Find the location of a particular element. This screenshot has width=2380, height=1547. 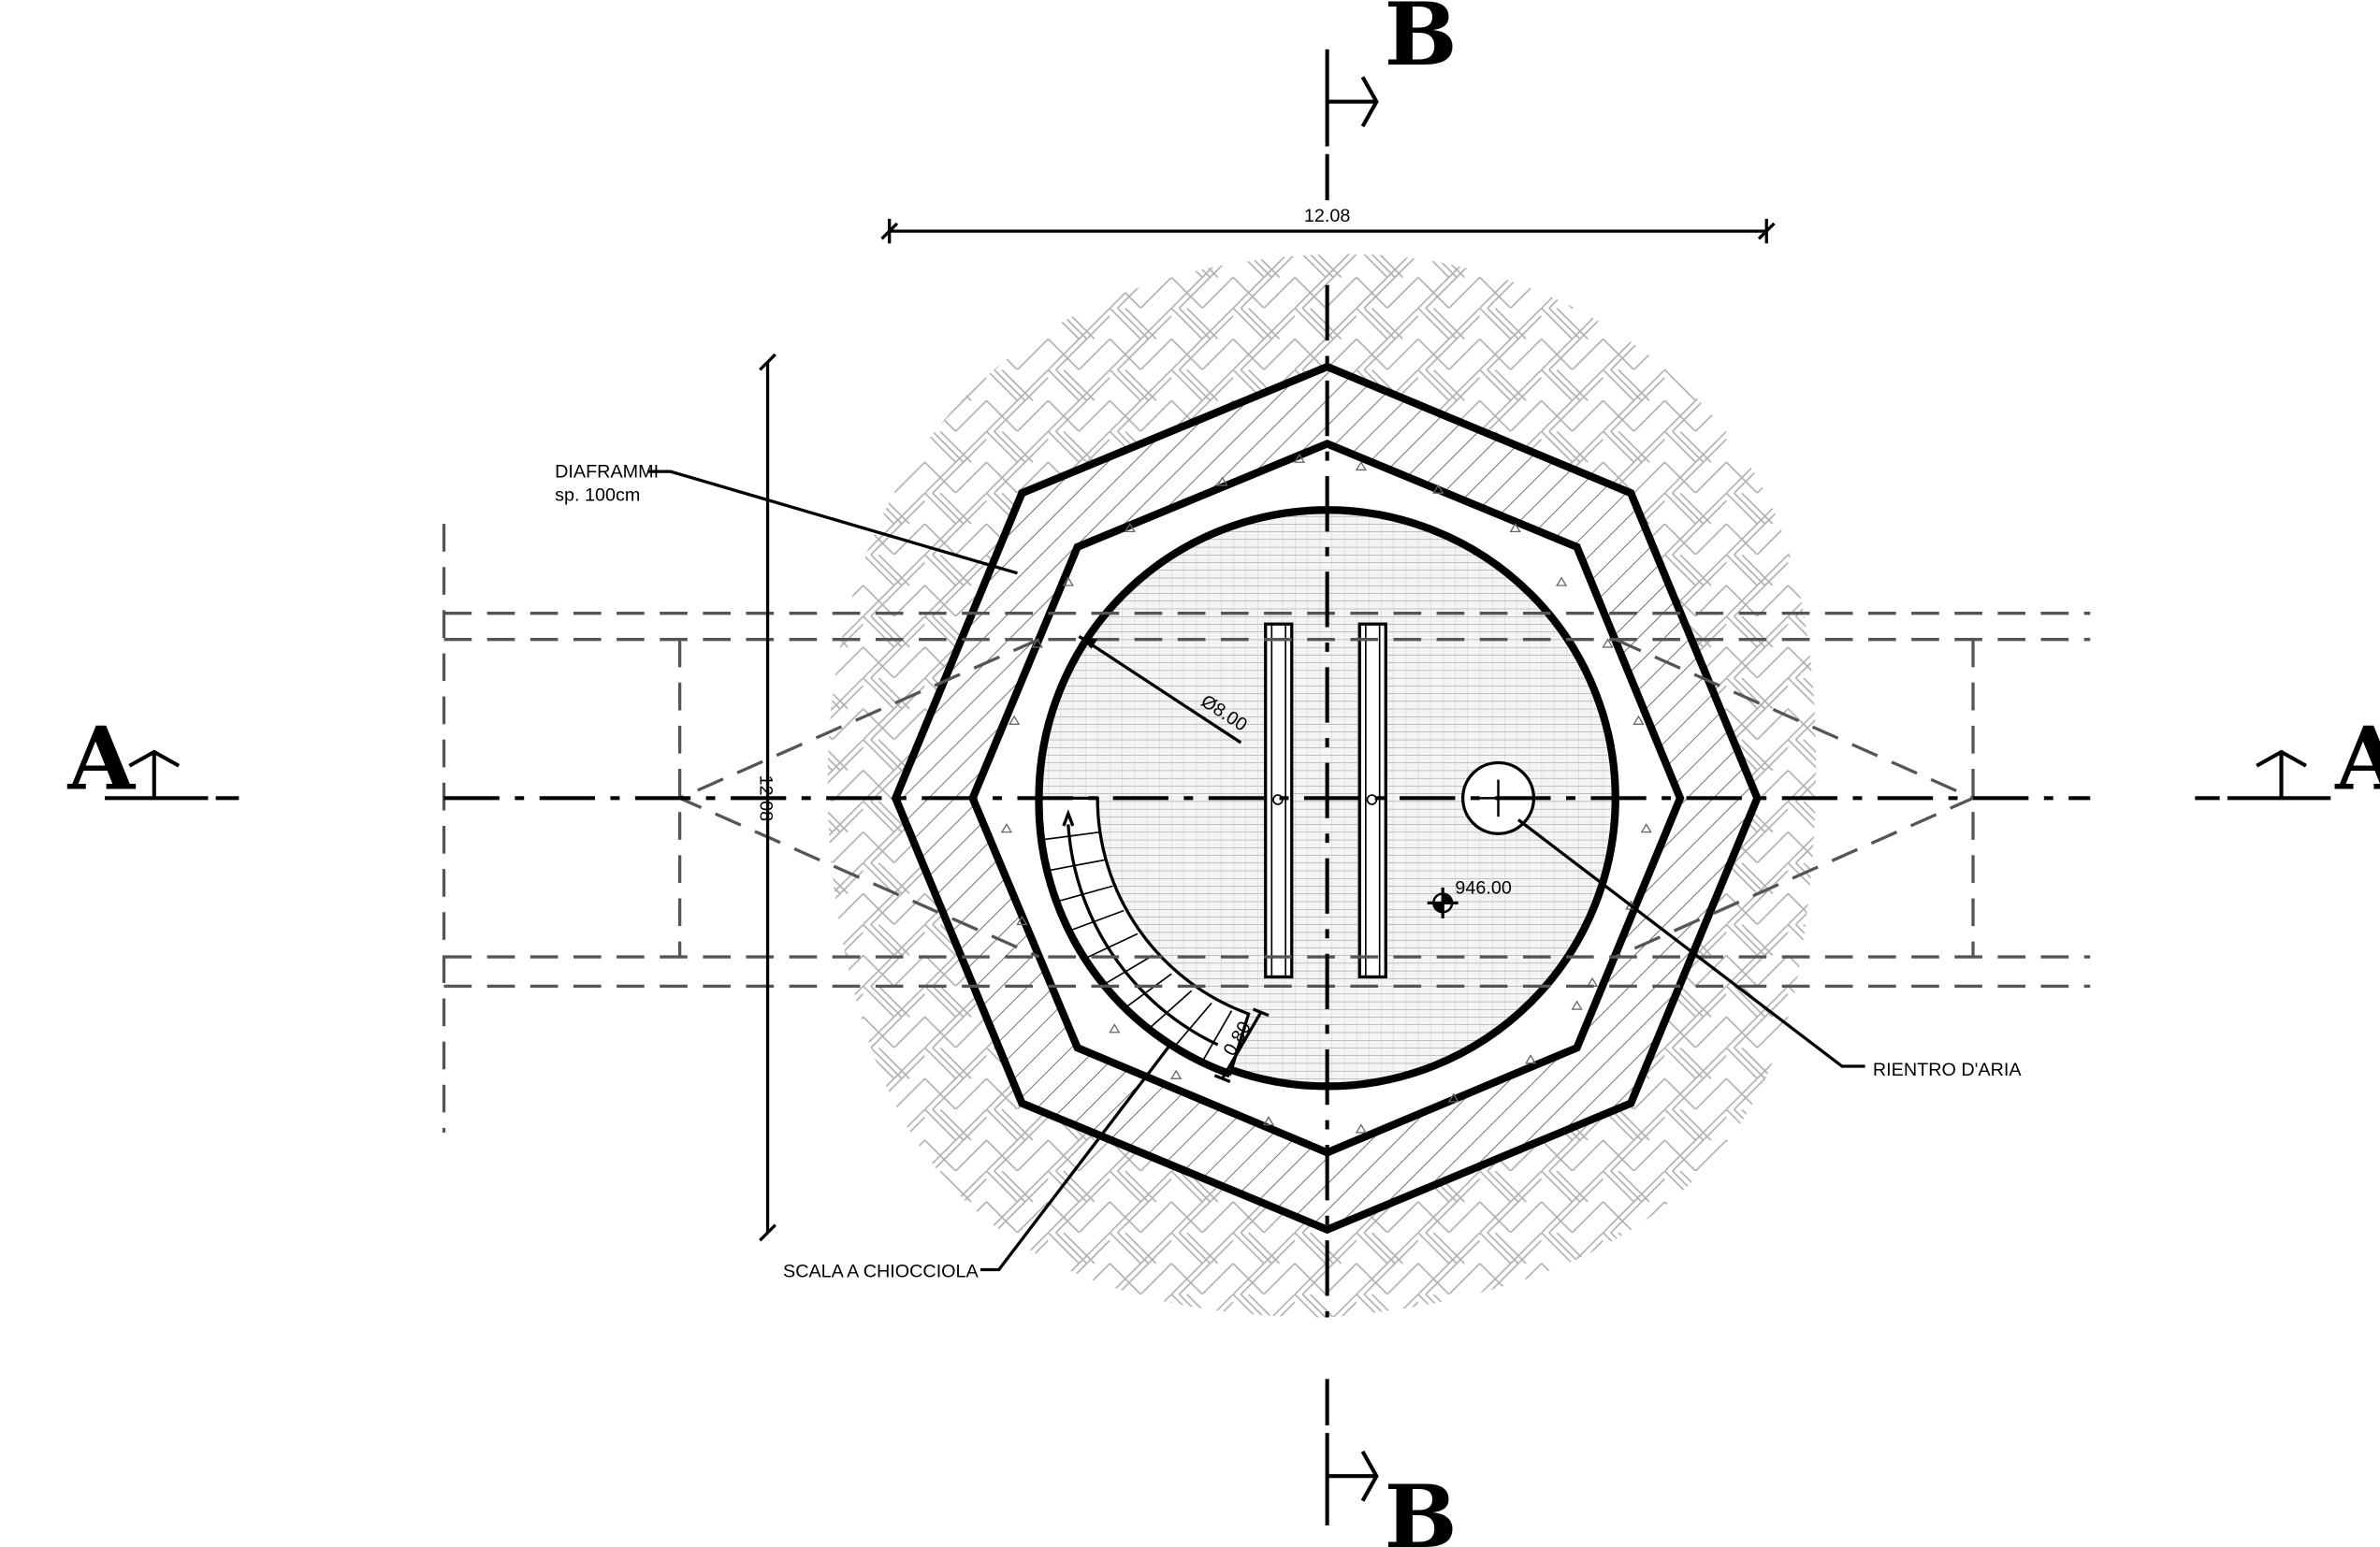

air-return-label: RIENTRO D'ARIA is located at coordinates (1947, 1070).